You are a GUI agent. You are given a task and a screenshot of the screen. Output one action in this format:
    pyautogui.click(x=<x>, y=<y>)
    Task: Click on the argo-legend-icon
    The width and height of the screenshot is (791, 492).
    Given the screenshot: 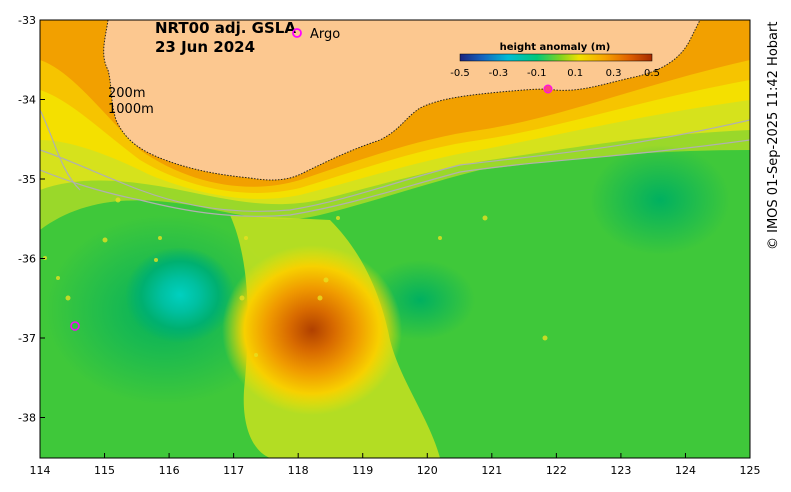 What is the action you would take?
    pyautogui.click(x=297, y=33)
    